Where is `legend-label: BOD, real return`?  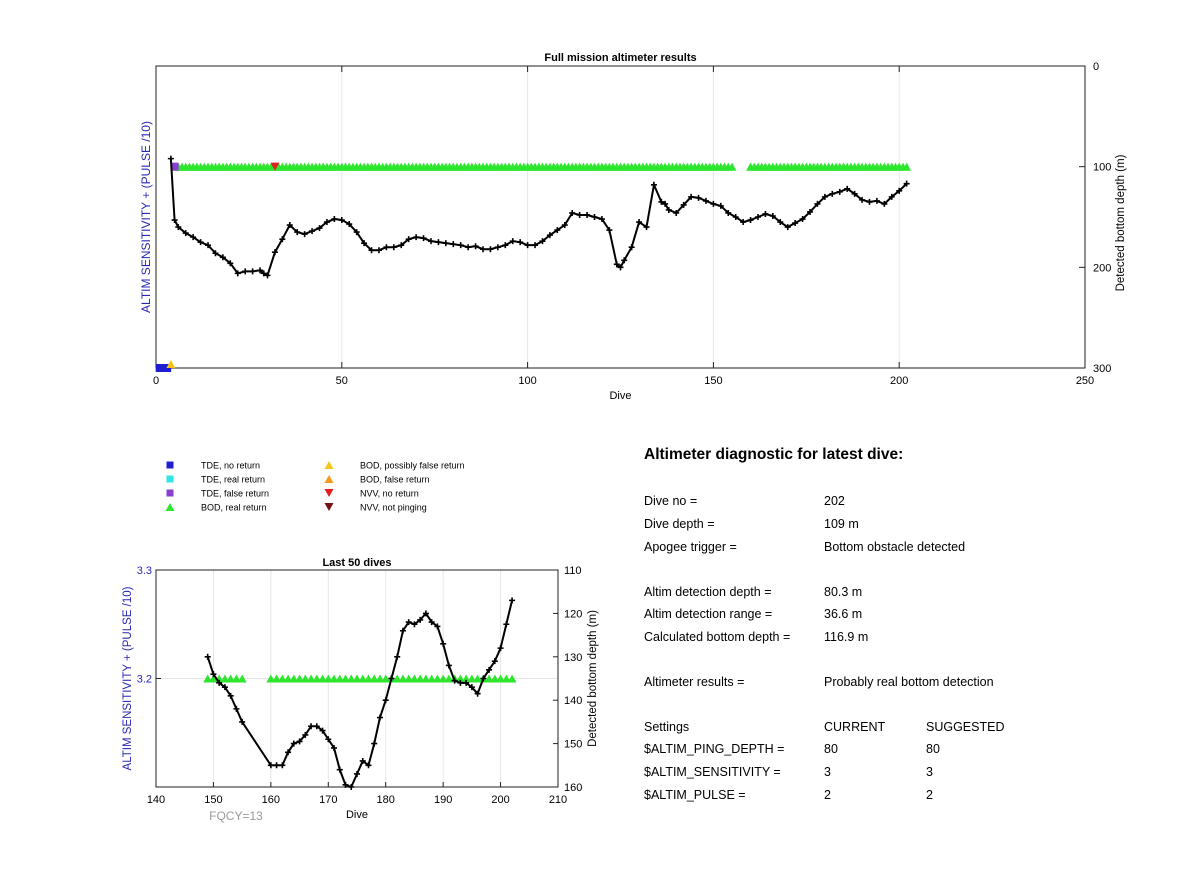
legend-label: BOD, real return is located at coordinates (234, 508).